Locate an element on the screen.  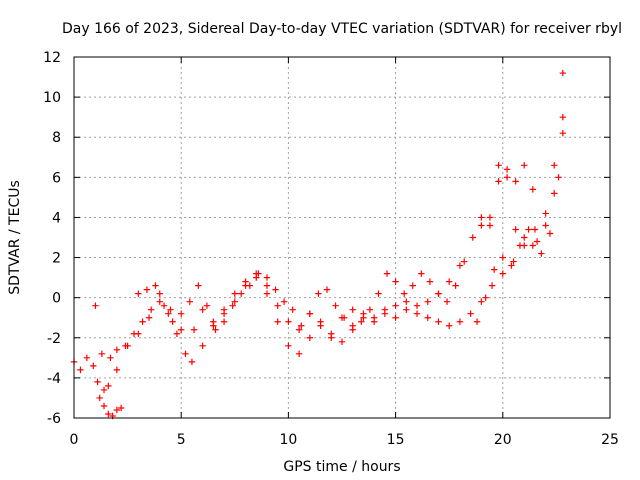
y-tick-label: 6 is located at coordinates (56, 178).